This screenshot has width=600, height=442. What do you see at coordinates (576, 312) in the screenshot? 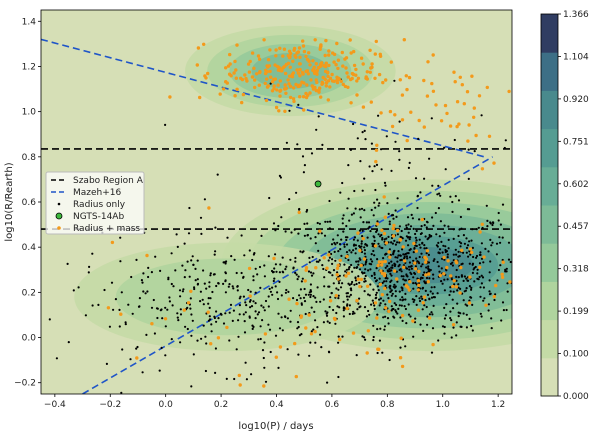
I see `colorbar-tick-label: 0.199` at bounding box center [576, 312].